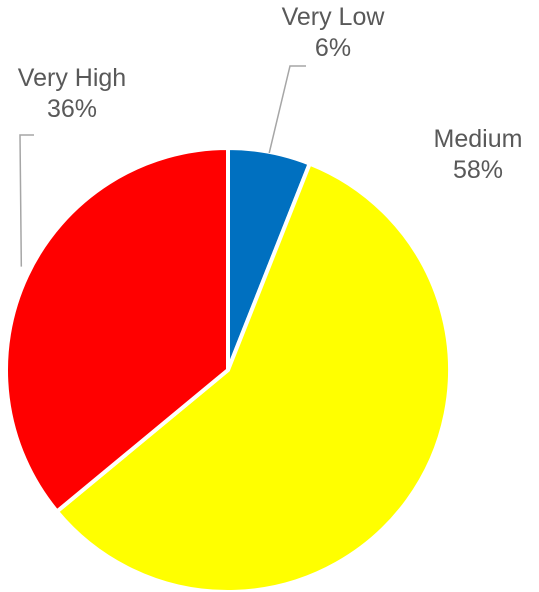 The height and width of the screenshot is (592, 539). I want to click on data-label-very-low: Very Low 6%, so click(333, 33).